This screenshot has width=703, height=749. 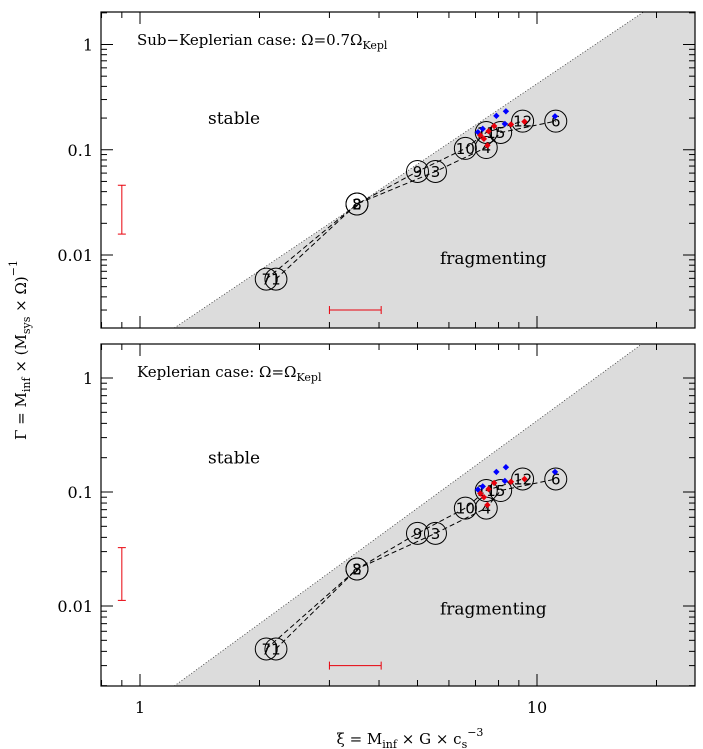 What do you see at coordinates (234, 119) in the screenshot?
I see `stable-label: stable` at bounding box center [234, 119].